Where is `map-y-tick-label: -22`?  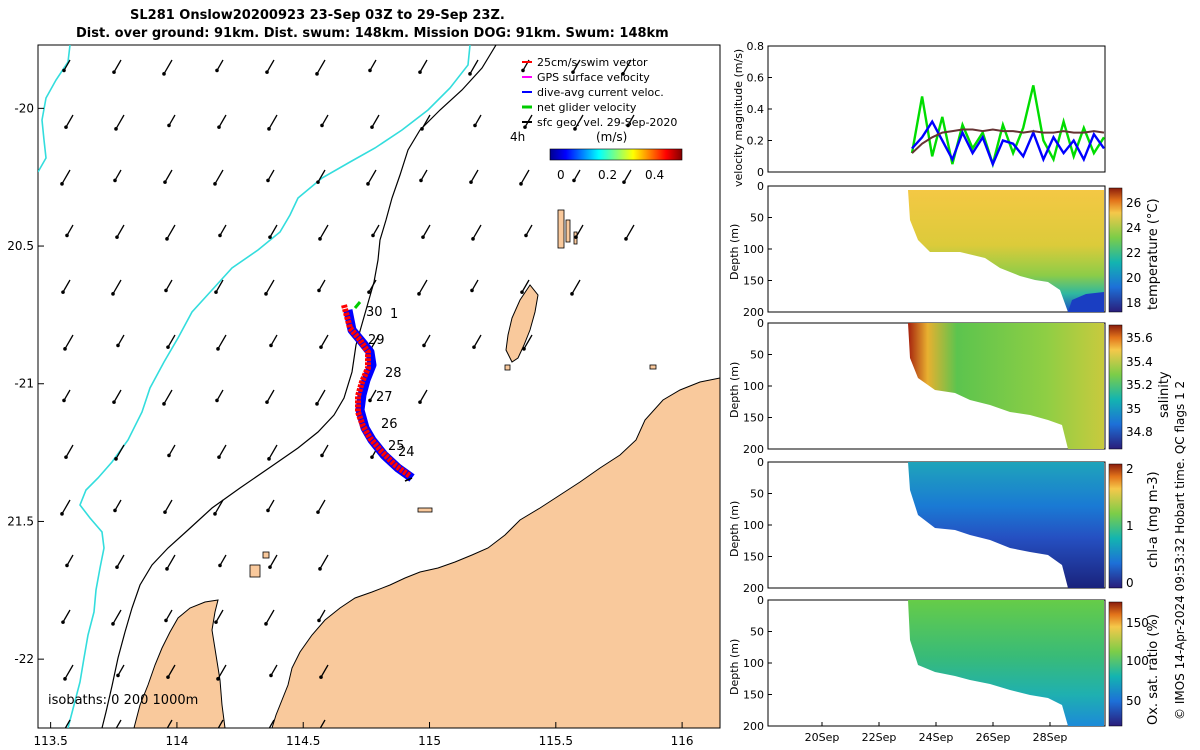
map-y-tick-label: -22 is located at coordinates (24, 659).